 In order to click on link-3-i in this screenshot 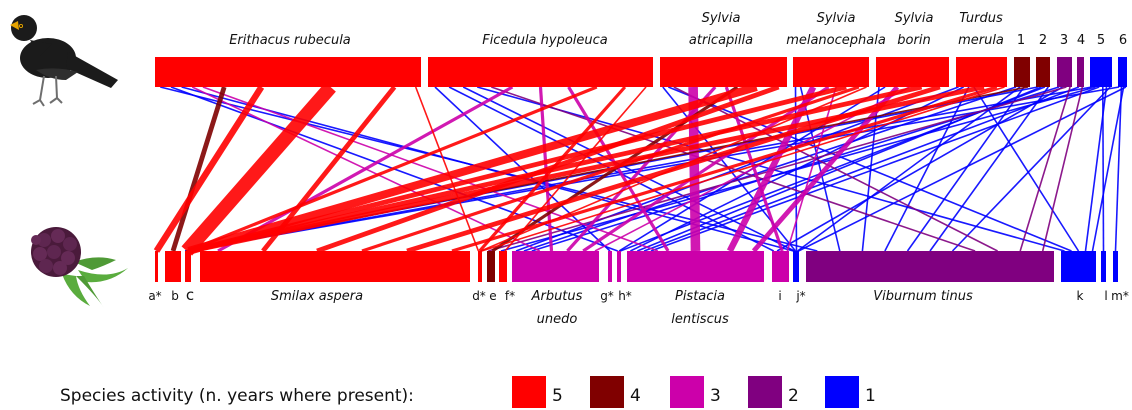, I will do `click(919, 169)`.